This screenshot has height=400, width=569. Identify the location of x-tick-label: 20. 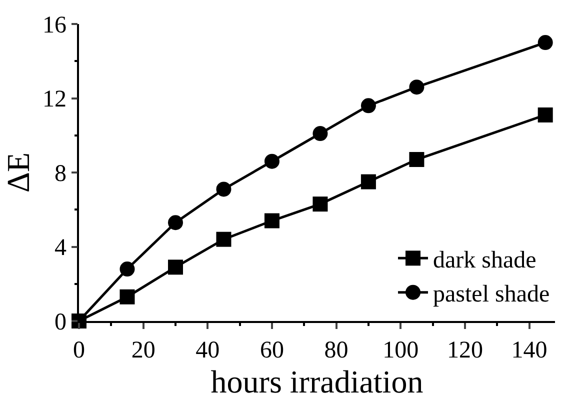
(143, 351).